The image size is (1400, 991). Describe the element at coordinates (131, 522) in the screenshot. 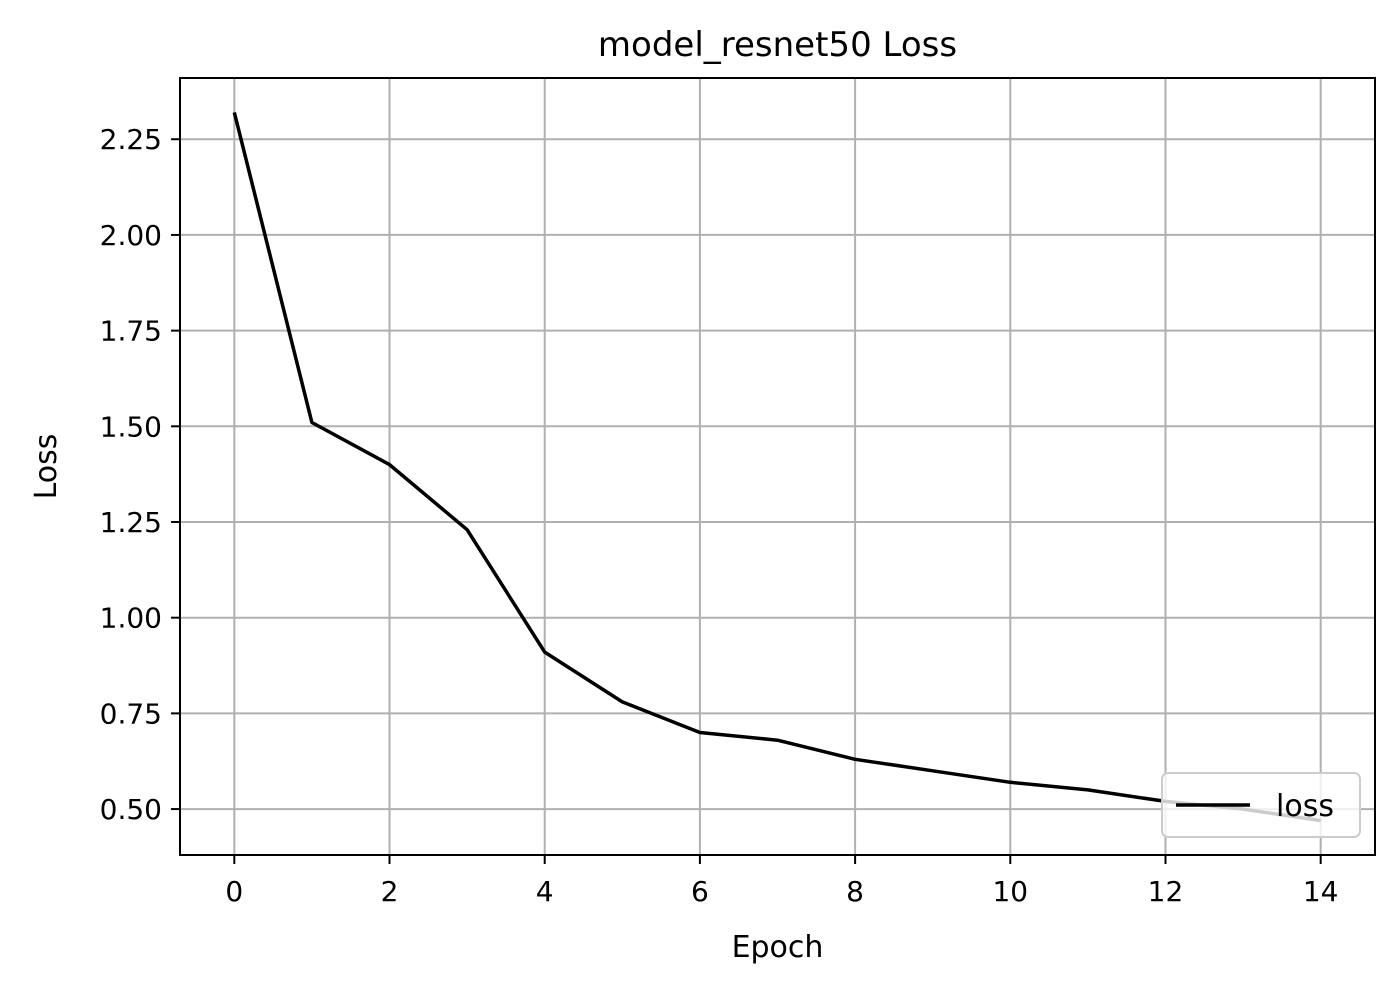

I see `y-tick-label: 1.25` at that location.